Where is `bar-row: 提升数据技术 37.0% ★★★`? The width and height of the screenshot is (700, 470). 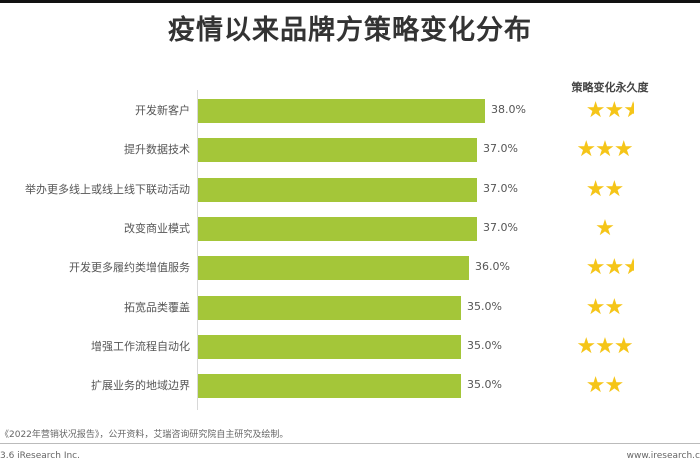 bar-row: 提升数据技术 37.0% ★★★ is located at coordinates (350, 150).